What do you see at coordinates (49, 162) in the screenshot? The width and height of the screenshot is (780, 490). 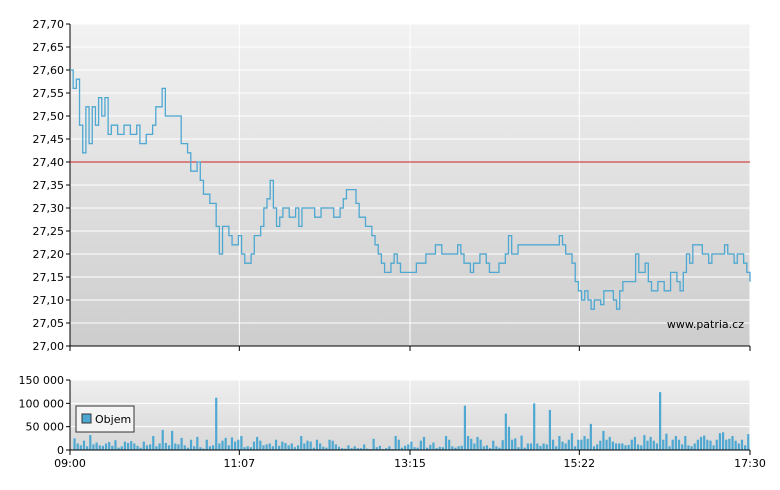 I see `price-y-tick-label: 27,40` at bounding box center [49, 162].